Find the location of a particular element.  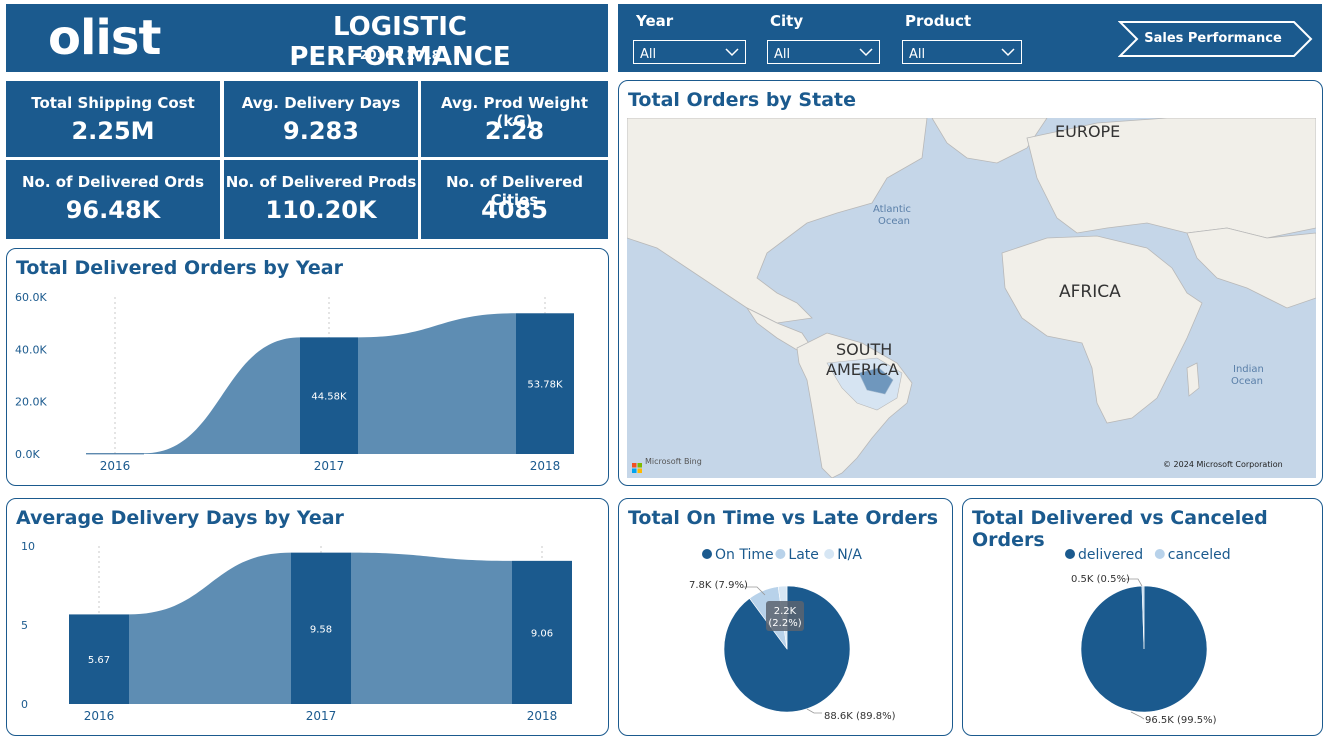

map-label-africa: AFRICA is located at coordinates (1090, 292).